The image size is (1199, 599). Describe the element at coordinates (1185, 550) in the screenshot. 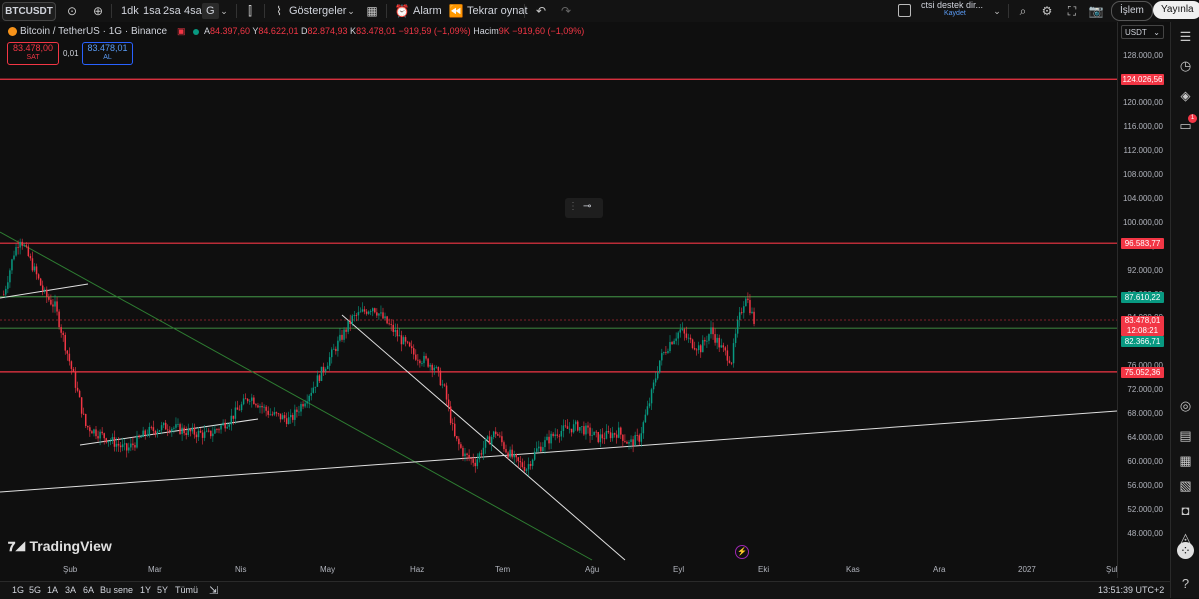

I see `apps-grid-icon: ⁘` at that location.